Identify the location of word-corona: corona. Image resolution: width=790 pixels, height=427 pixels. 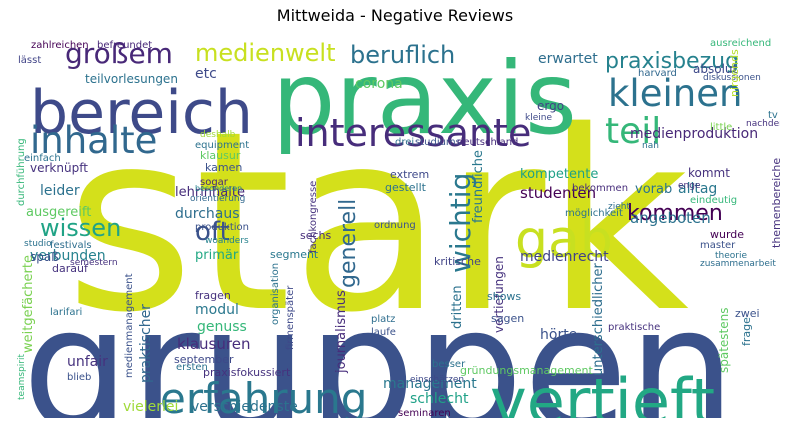
(379, 84).